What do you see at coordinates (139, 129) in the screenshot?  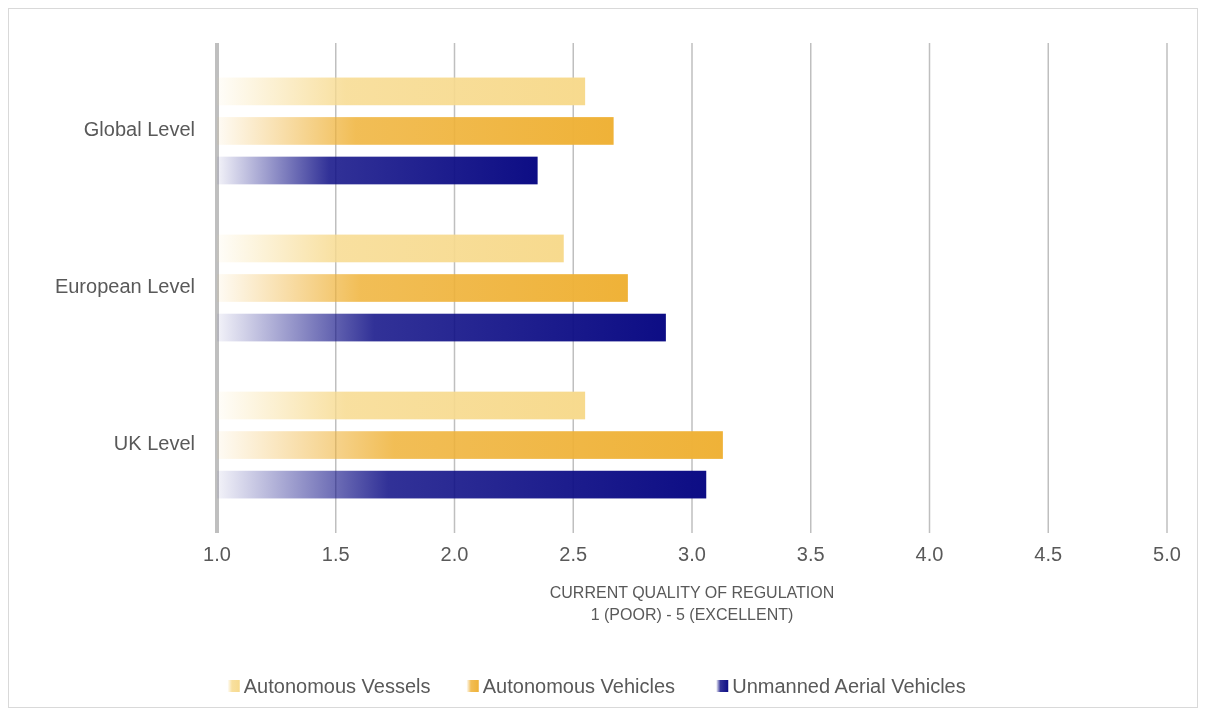 I see `y-tick-label: Global Level` at bounding box center [139, 129].